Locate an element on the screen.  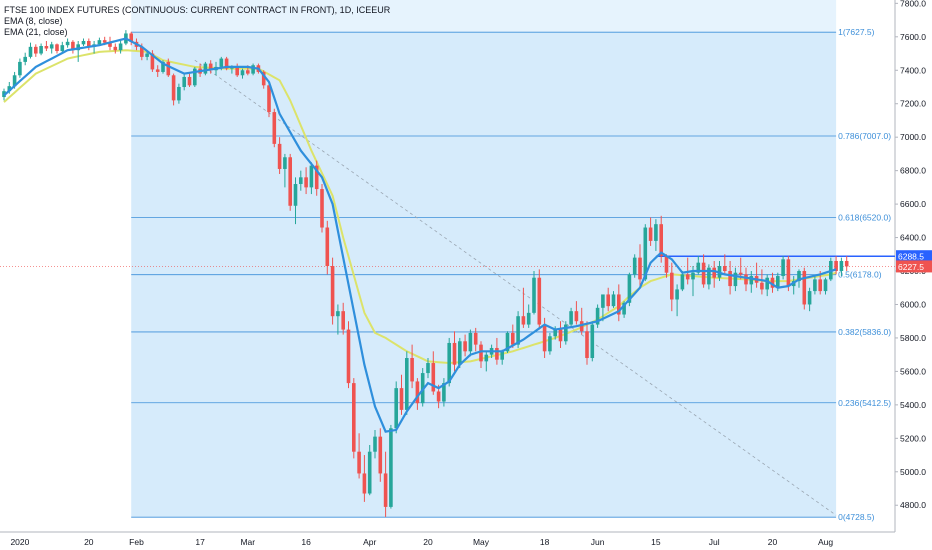
x-tick-label: Aug is located at coordinates (825, 542).